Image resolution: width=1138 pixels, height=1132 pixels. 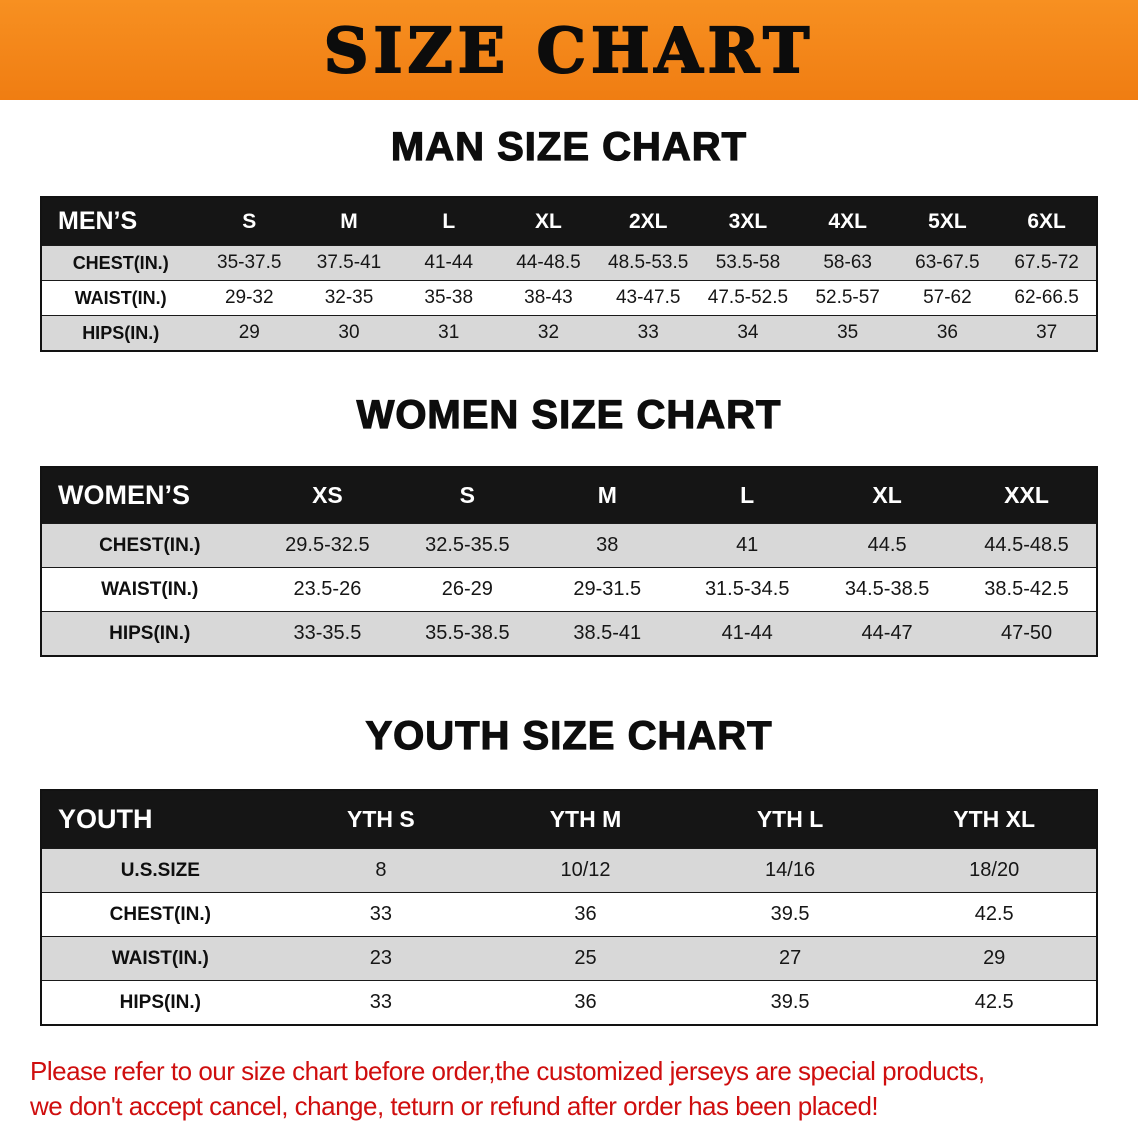 What do you see at coordinates (1046, 297) in the screenshot?
I see `size-value: 62-66.5` at bounding box center [1046, 297].